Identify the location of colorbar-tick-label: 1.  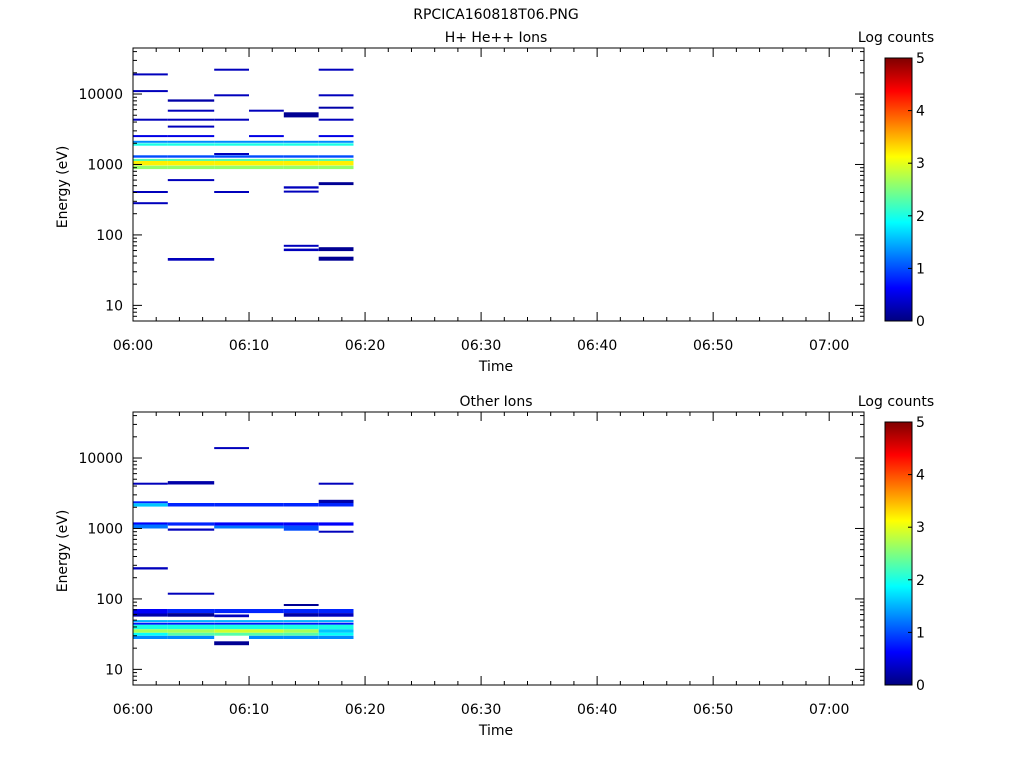
(920, 633).